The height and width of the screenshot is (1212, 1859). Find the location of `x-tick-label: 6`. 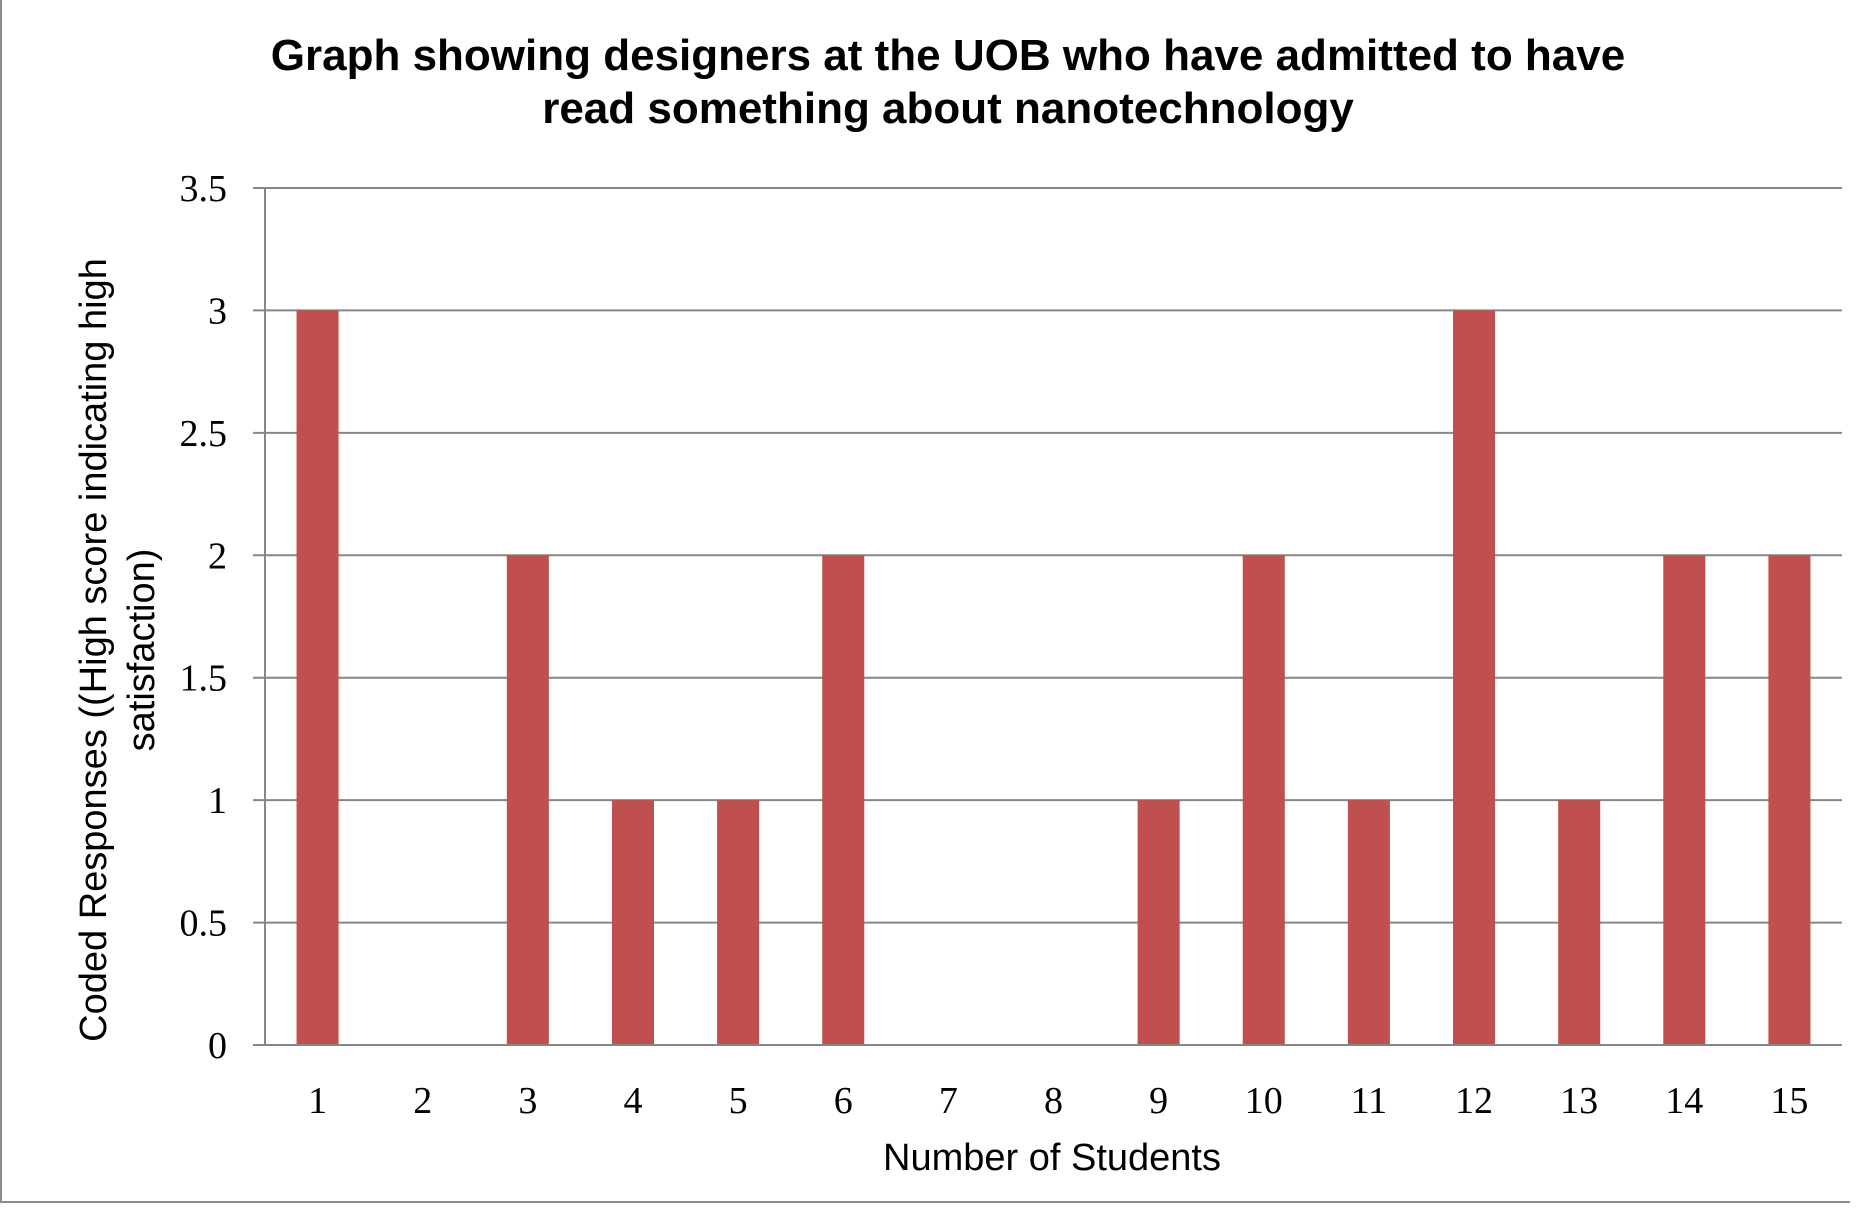

x-tick-label: 6 is located at coordinates (843, 1101).